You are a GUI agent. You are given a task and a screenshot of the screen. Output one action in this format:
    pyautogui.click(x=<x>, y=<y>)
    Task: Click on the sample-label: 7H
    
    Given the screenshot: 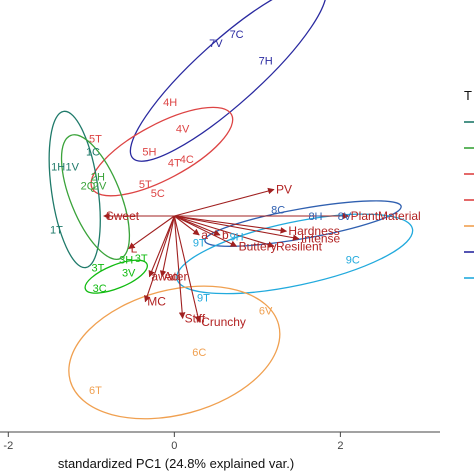 What is the action you would take?
    pyautogui.click(x=266, y=61)
    